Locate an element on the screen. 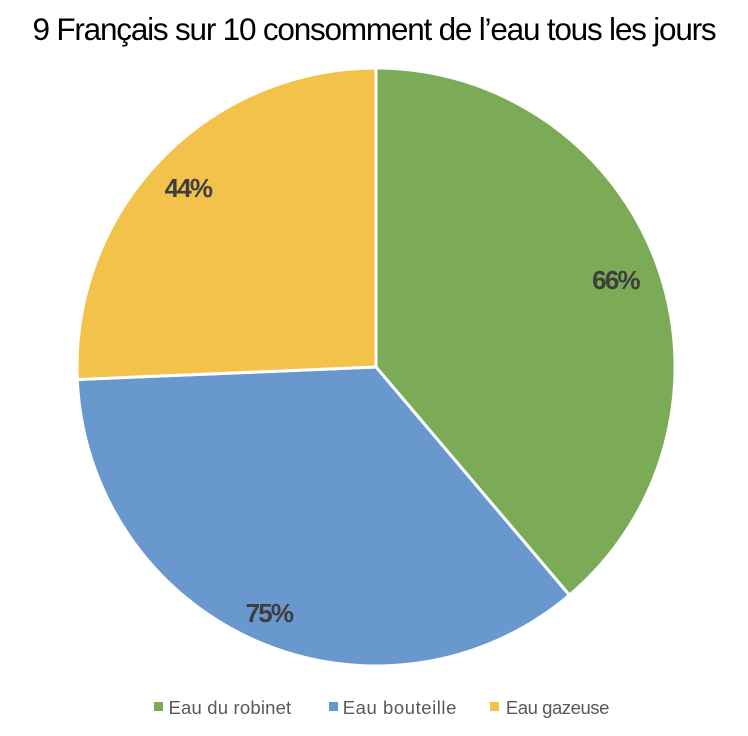 This screenshot has width=748, height=736. svg-text: 75% is located at coordinates (270, 613).